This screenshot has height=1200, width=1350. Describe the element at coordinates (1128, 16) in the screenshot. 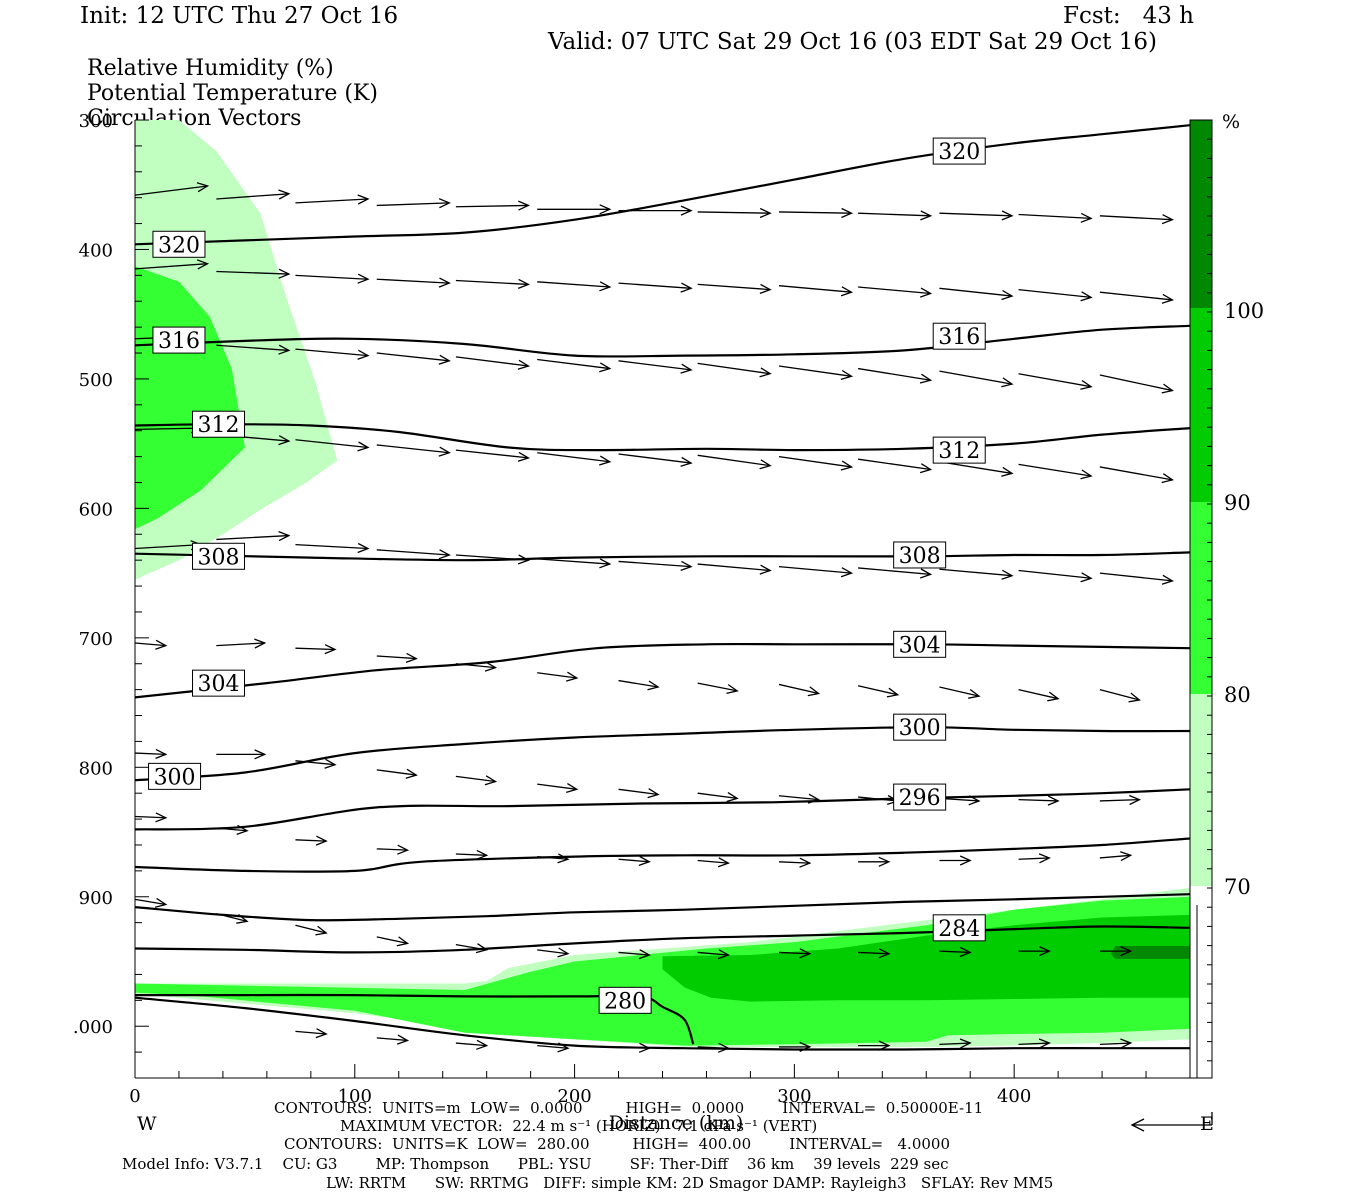

I see `forecast-hour: Fcst: 43 h` at that location.